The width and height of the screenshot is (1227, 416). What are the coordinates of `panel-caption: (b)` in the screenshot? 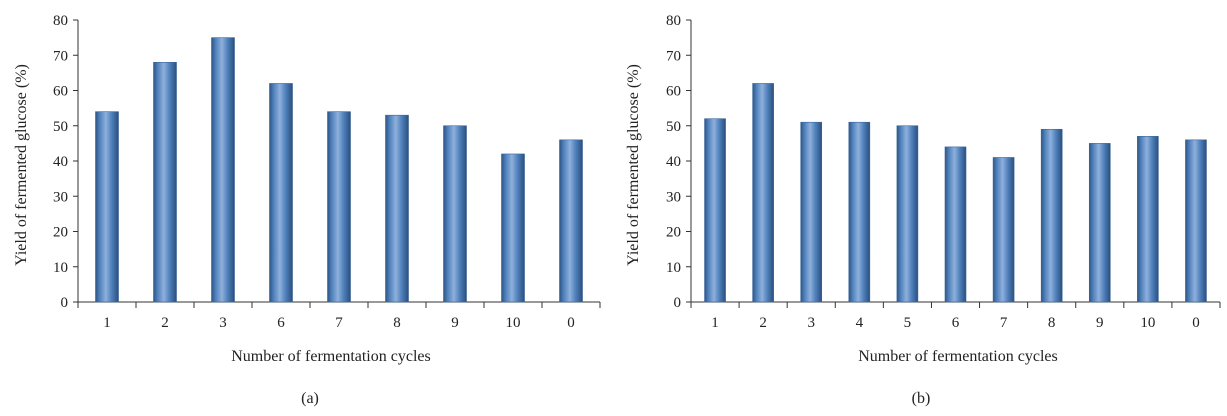 It's located at (921, 398).